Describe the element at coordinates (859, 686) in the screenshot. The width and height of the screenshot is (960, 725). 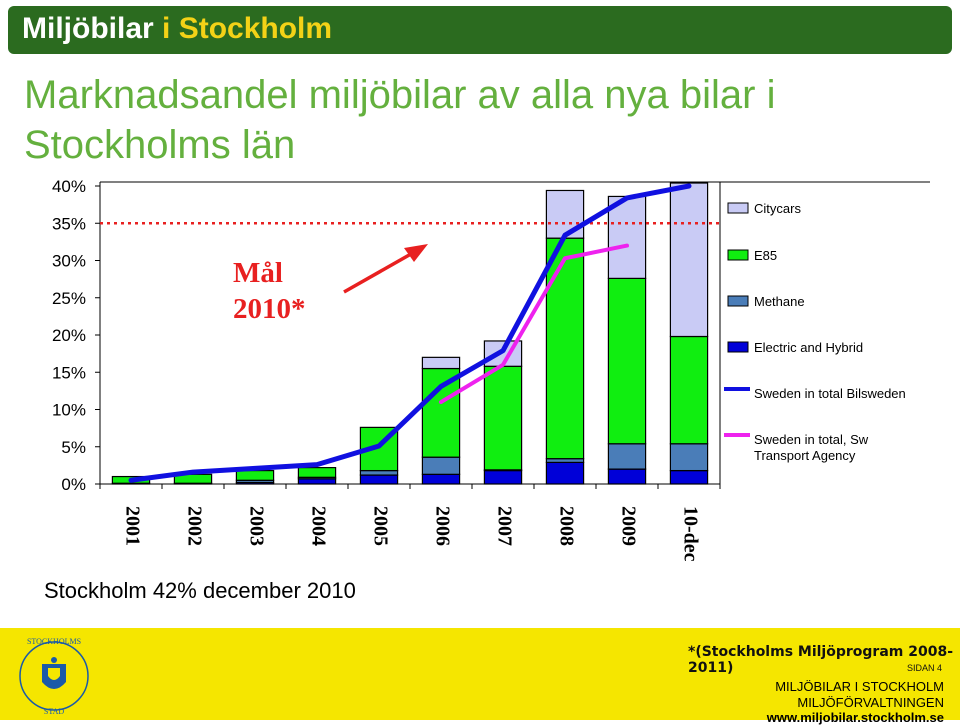
I see `footer-org-line1: MILJÖBILAR I STOCKHOLM` at that location.